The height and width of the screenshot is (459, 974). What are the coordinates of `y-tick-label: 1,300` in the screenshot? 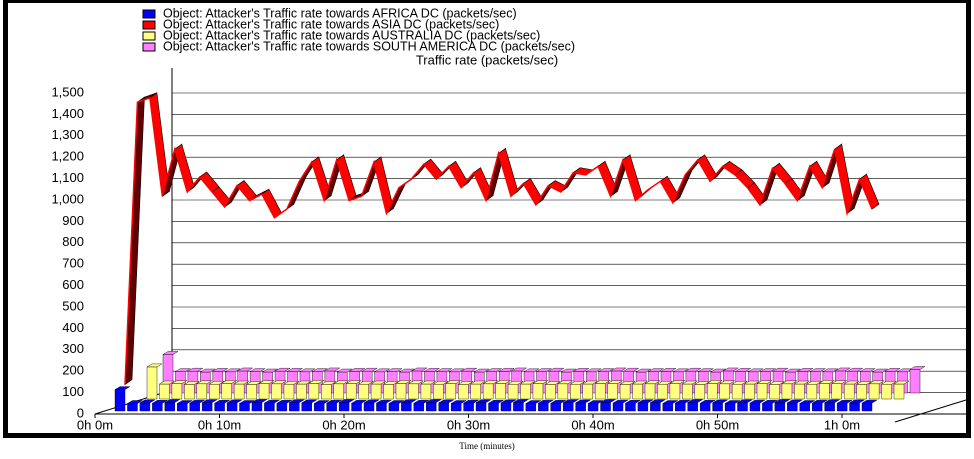 It's located at (67, 134).